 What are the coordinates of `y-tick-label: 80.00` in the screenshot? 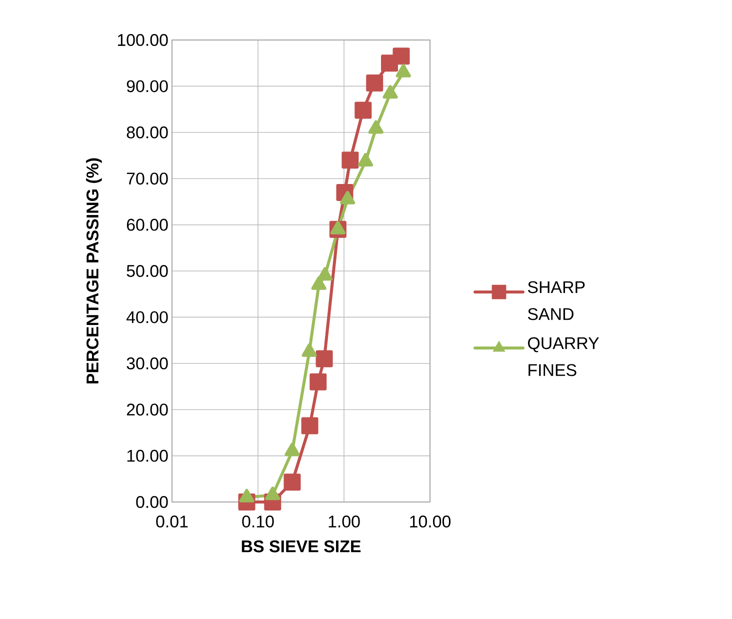 It's located at (147, 132).